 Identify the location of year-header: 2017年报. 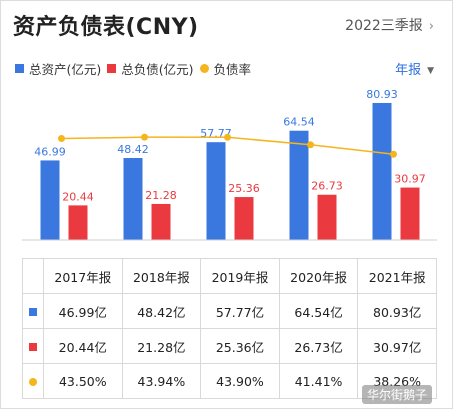
(83, 276).